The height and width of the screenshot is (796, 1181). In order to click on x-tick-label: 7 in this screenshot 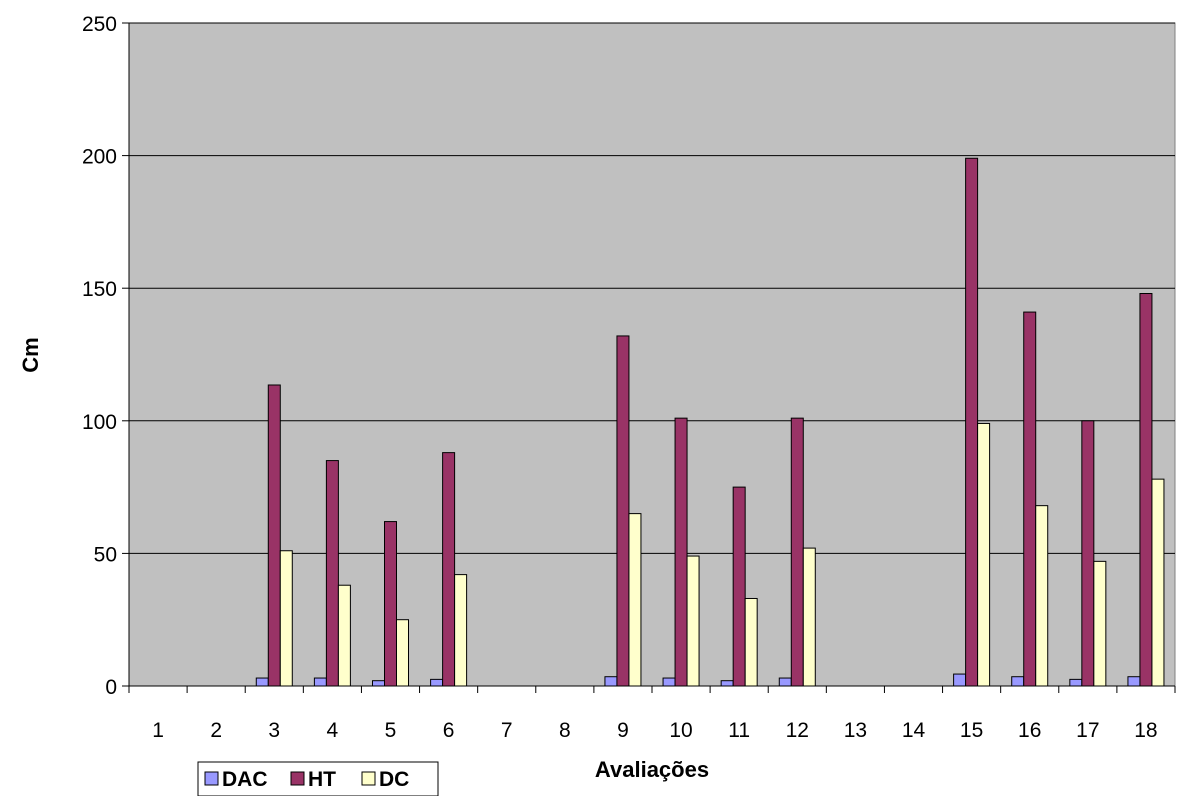, I will do `click(507, 730)`.